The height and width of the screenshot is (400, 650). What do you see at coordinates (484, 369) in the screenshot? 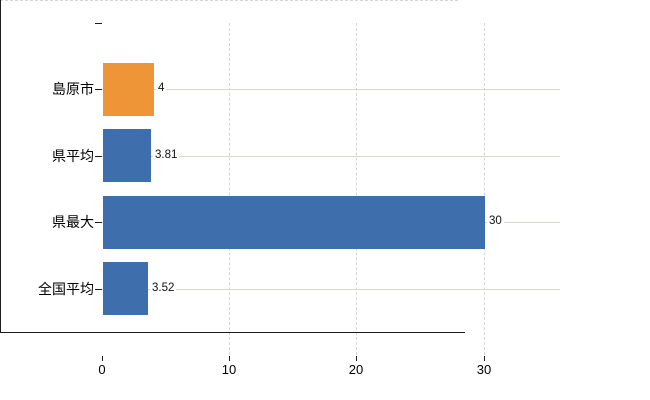
I see `x-tick-label: 30` at bounding box center [484, 369].